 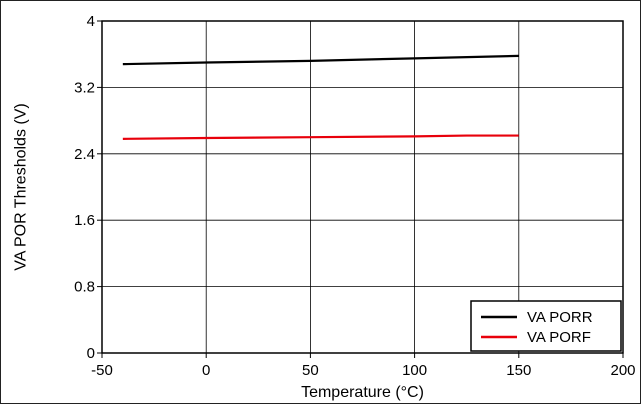 I want to click on x-tick-label: 0, so click(x=206, y=370).